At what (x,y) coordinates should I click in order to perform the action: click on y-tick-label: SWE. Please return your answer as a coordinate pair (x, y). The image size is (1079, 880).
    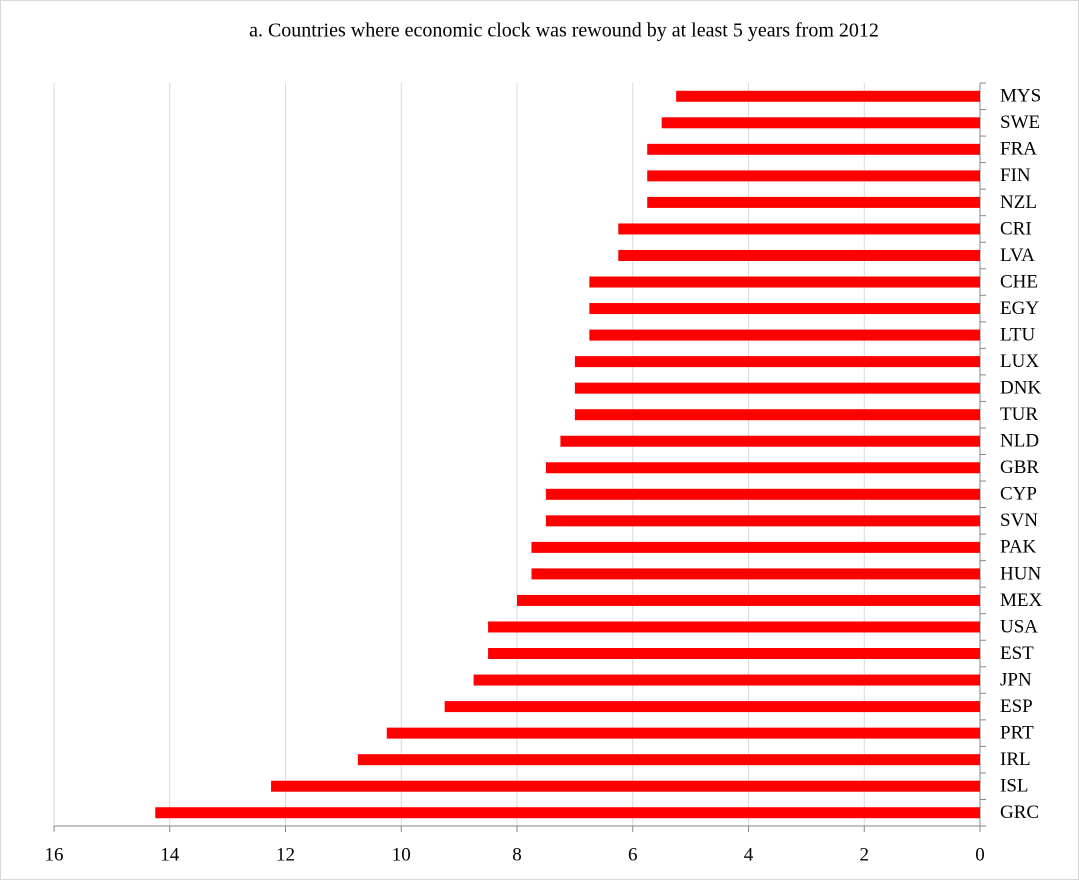
    Looking at the image, I should click on (1020, 122).